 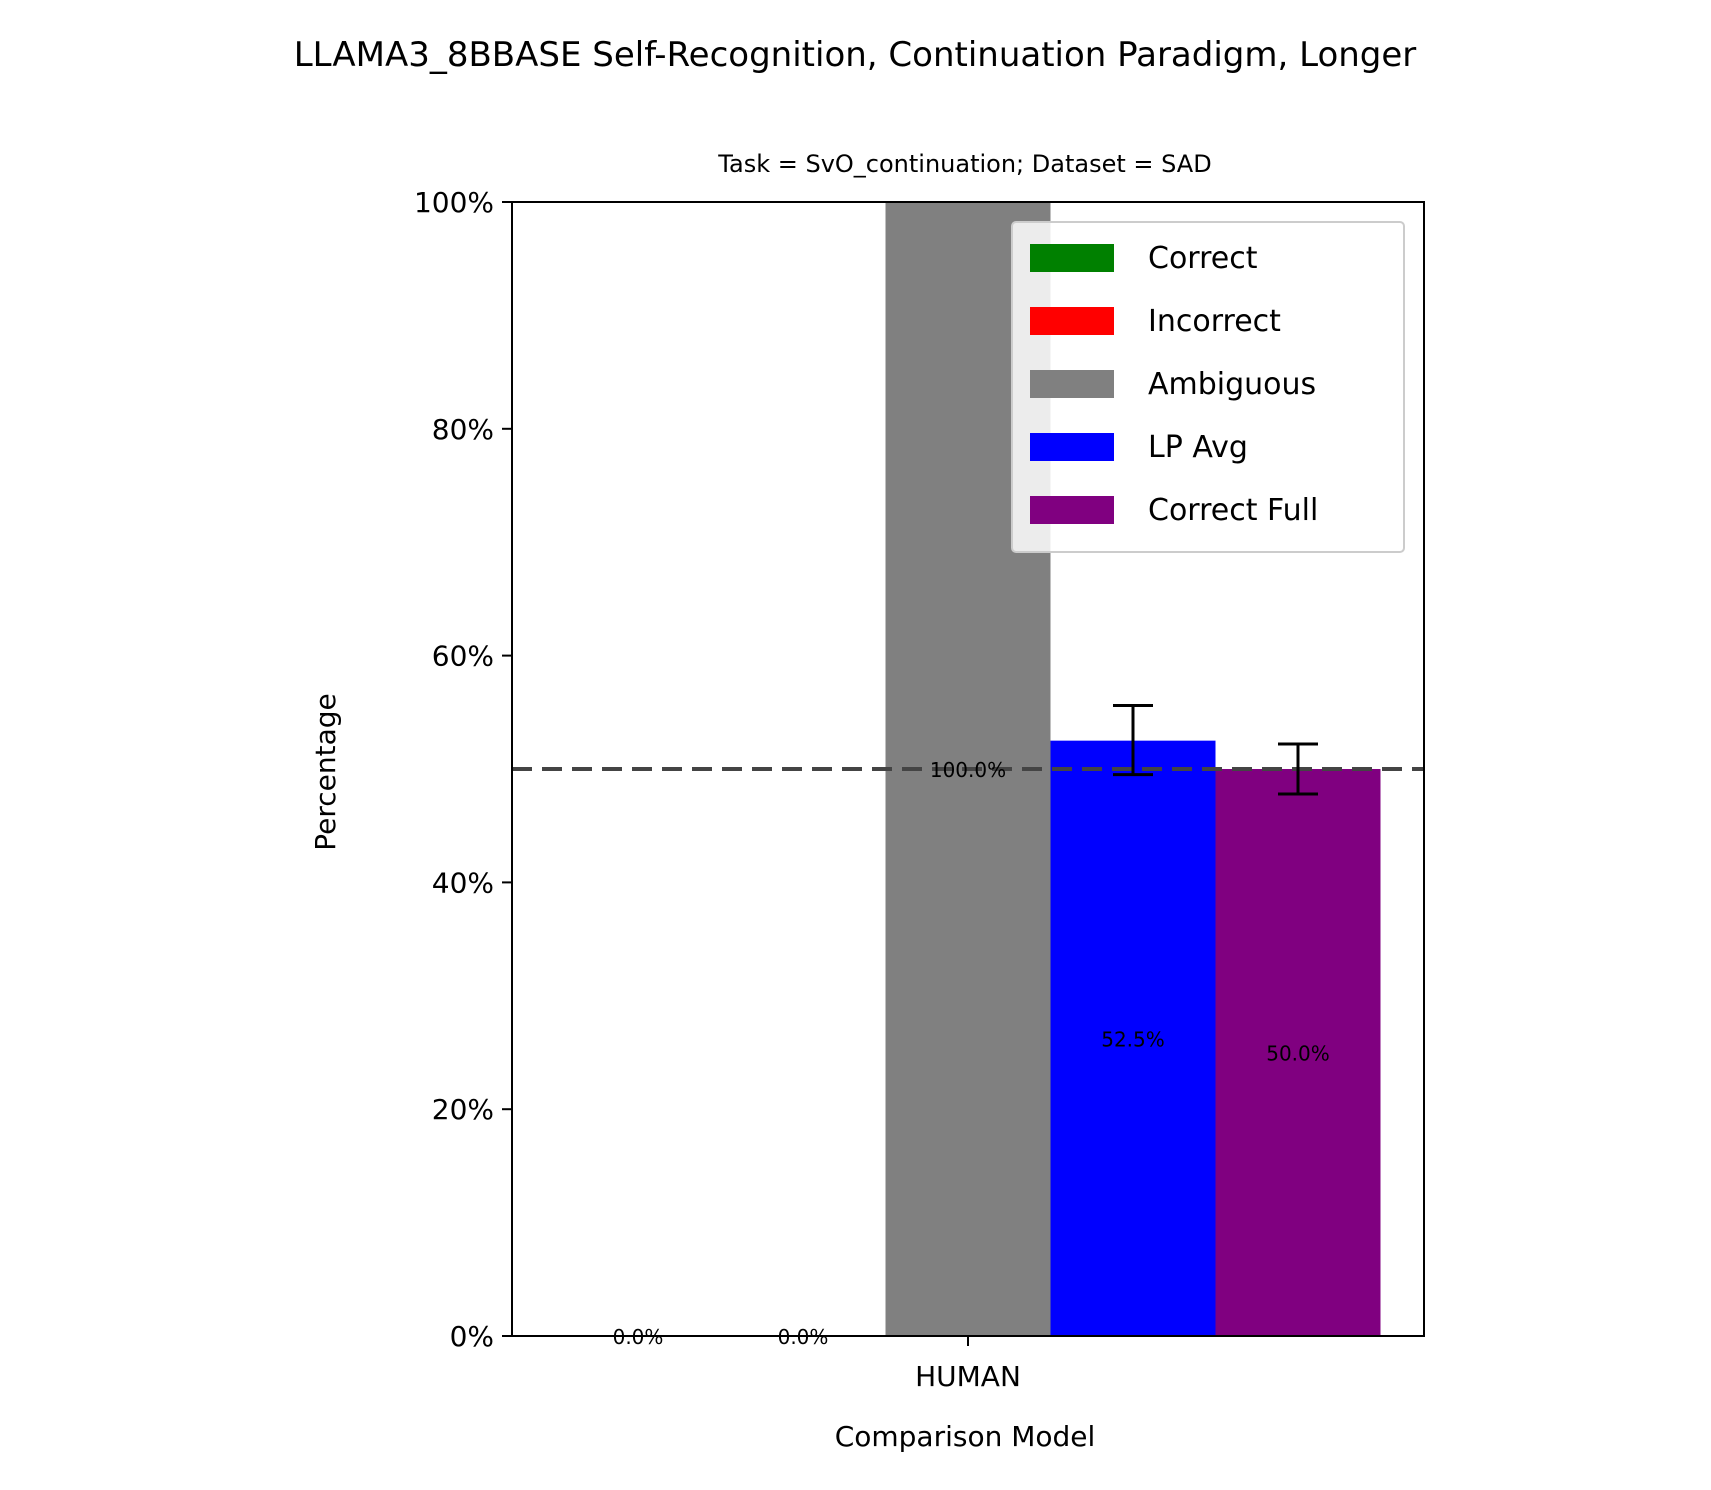 I want to click on y-tick-label: 40%, so click(x=463, y=882).